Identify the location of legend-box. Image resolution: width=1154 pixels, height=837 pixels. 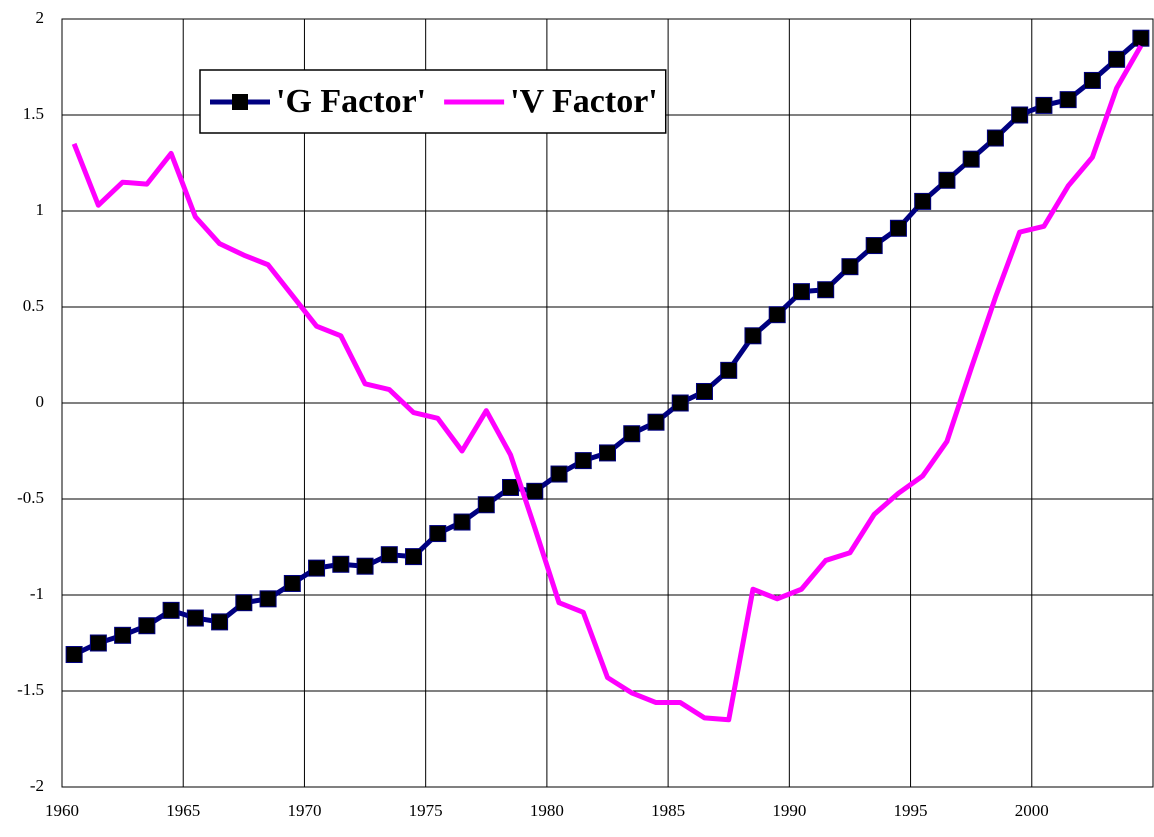
(433, 101).